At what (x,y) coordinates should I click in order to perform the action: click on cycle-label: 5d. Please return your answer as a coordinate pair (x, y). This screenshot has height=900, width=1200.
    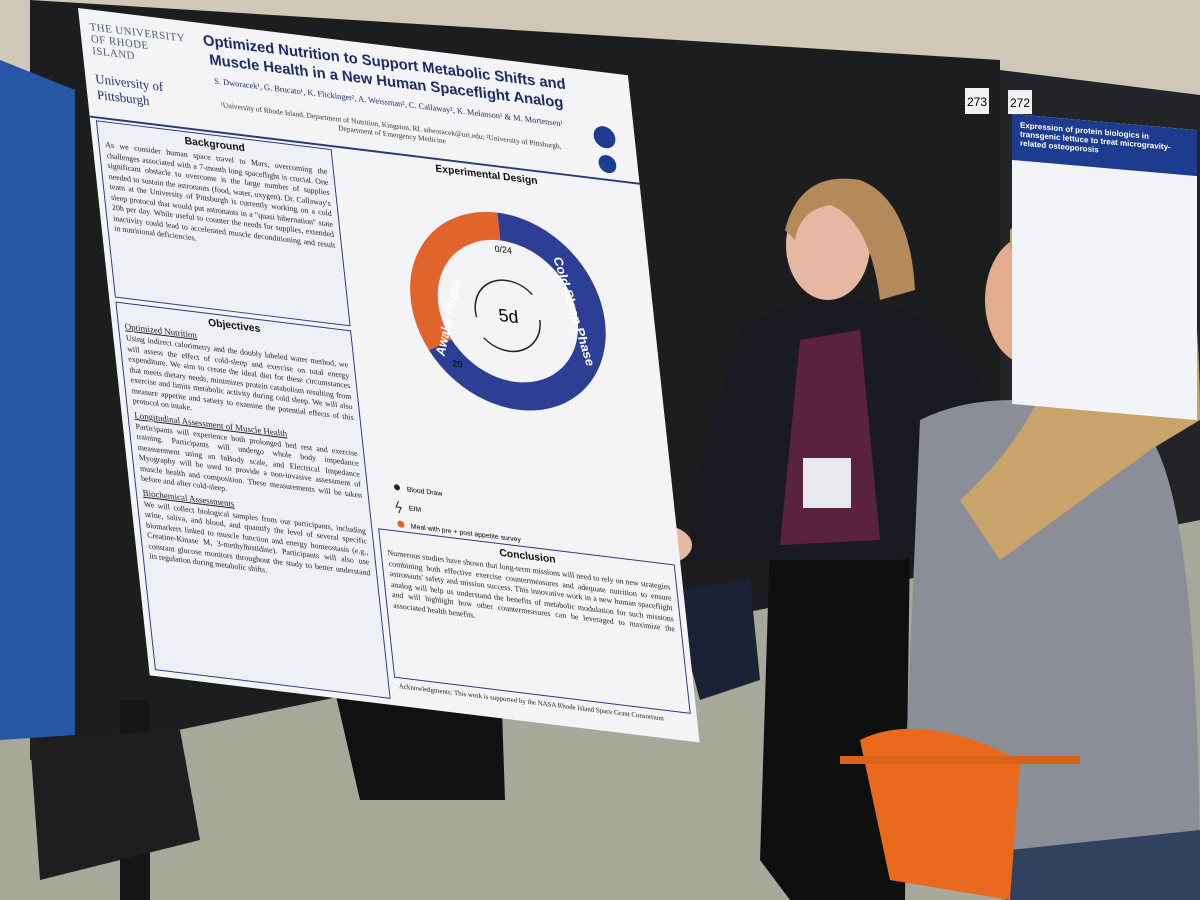
    Looking at the image, I should click on (509, 316).